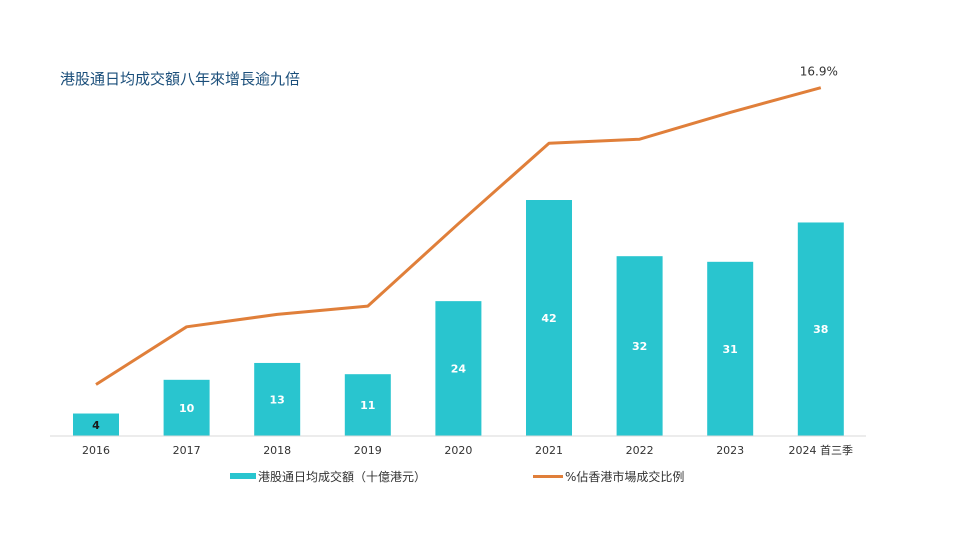  What do you see at coordinates (96, 450) in the screenshot?
I see `x-tick-label-0: 2016` at bounding box center [96, 450].